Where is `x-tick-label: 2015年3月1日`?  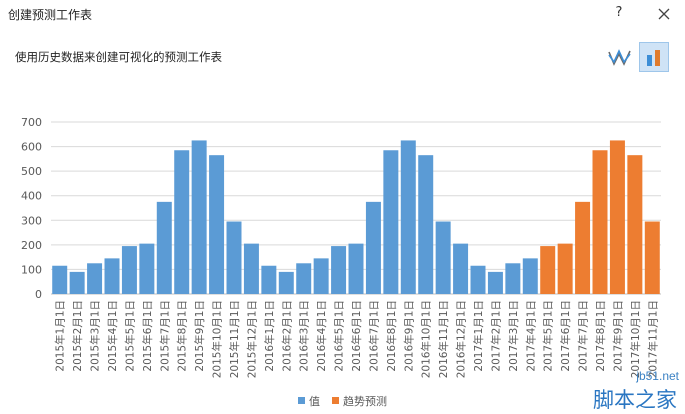 x-tick-label: 2015年3月1日 is located at coordinates (95, 336).